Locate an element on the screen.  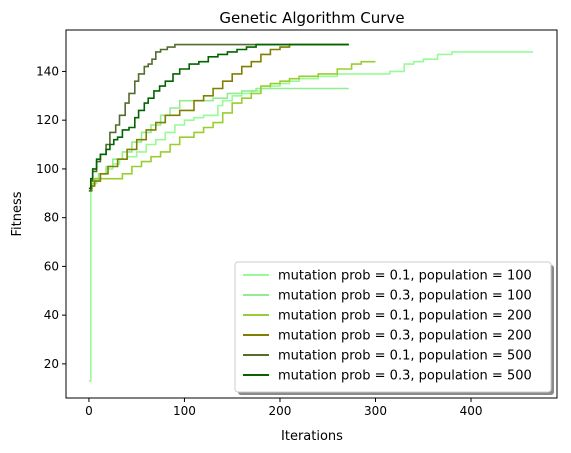
x-axis-label: Iterations is located at coordinates (312, 436).